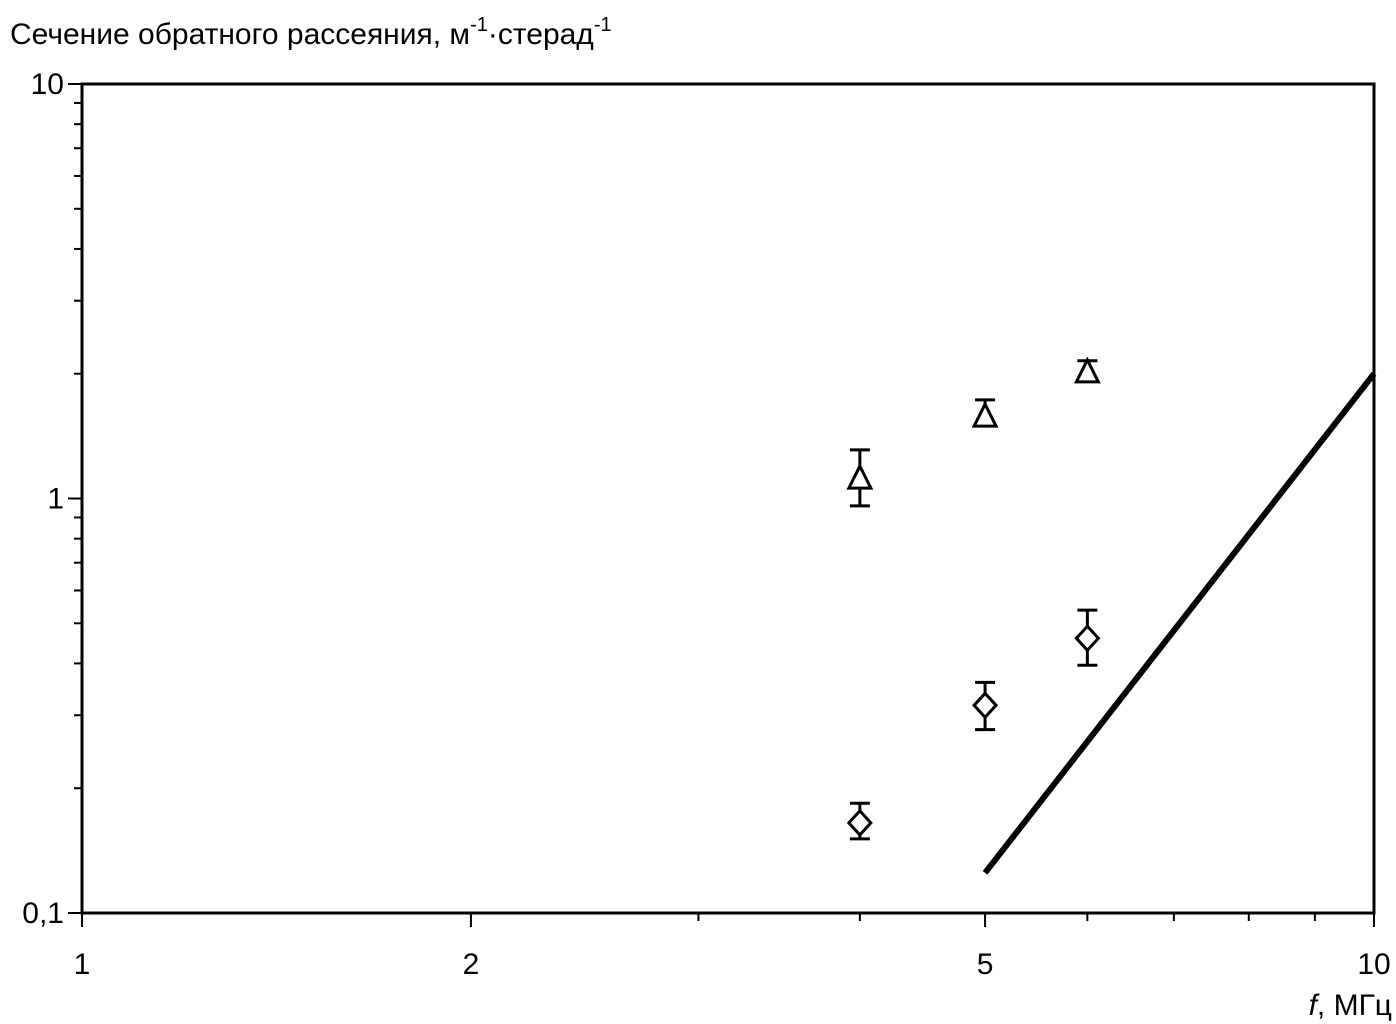  What do you see at coordinates (1373, 964) in the screenshot?
I see `x-tick-label: 10` at bounding box center [1373, 964].